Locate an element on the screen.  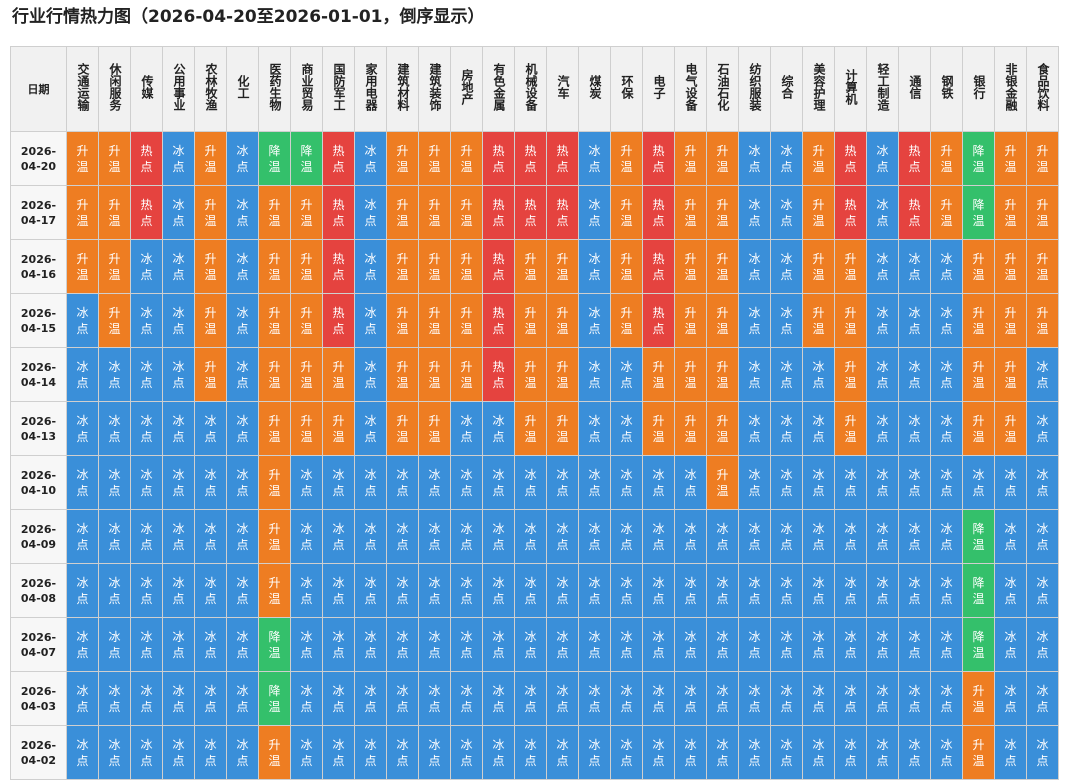
date-cell: 2026- 04-09 is located at coordinates (38, 536).